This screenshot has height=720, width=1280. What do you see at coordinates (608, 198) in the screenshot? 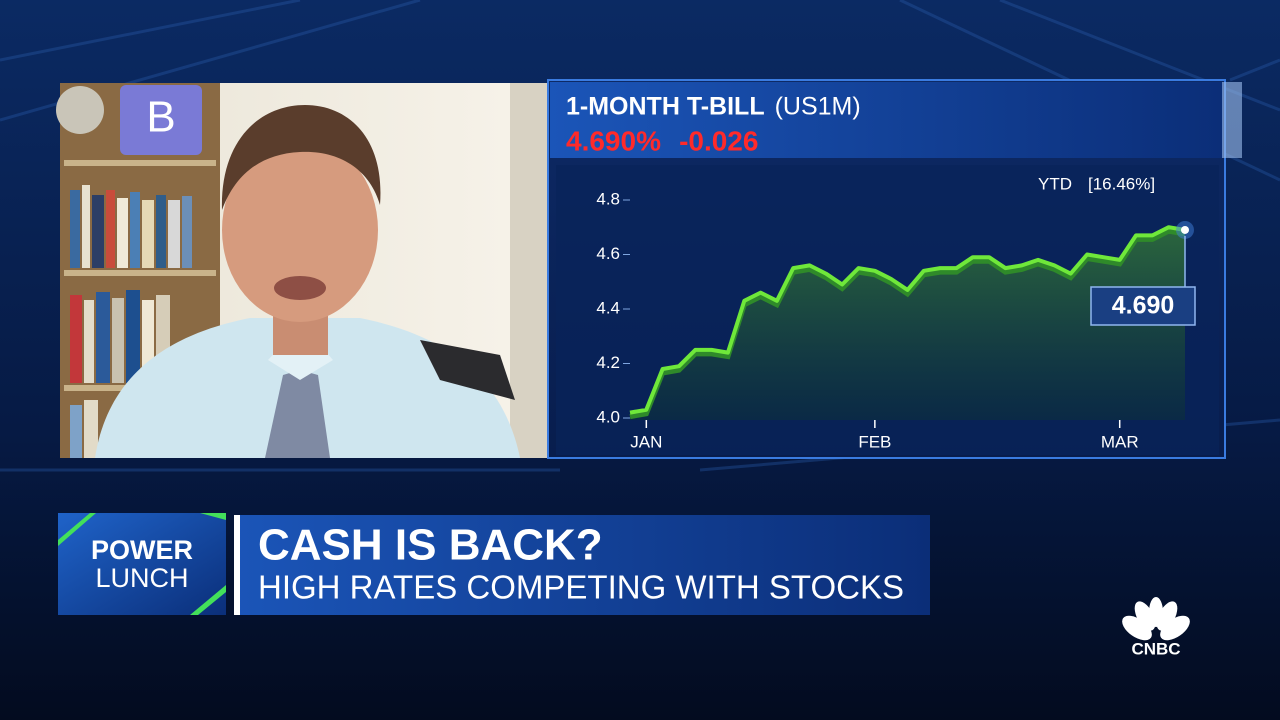
I see `y-tick-label: 4.8` at bounding box center [608, 198].